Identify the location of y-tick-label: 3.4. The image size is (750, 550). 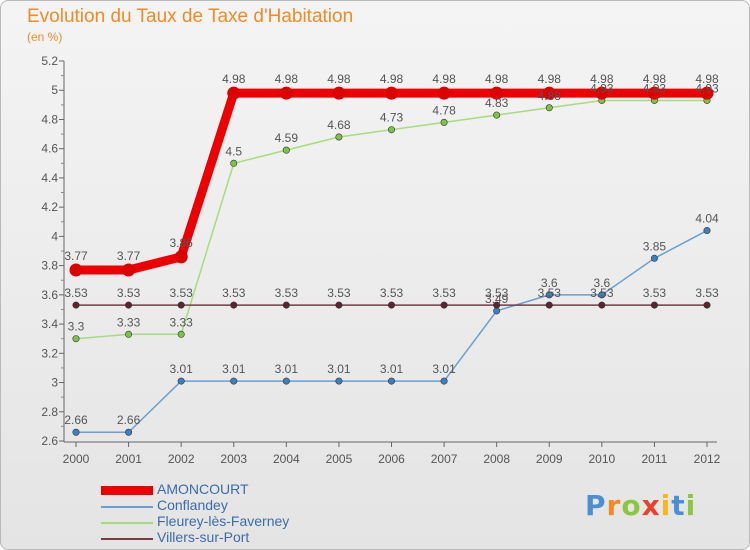
(49, 324).